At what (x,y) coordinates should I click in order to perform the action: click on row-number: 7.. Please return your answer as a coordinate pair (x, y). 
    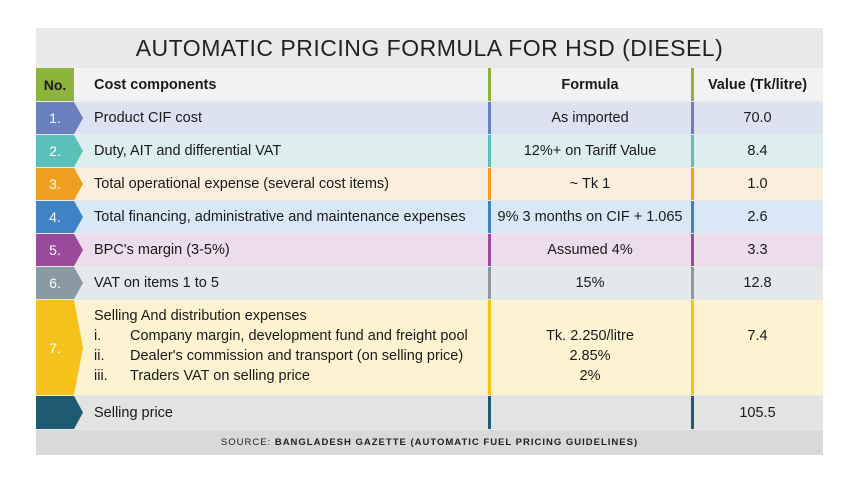
    Looking at the image, I should click on (55, 347).